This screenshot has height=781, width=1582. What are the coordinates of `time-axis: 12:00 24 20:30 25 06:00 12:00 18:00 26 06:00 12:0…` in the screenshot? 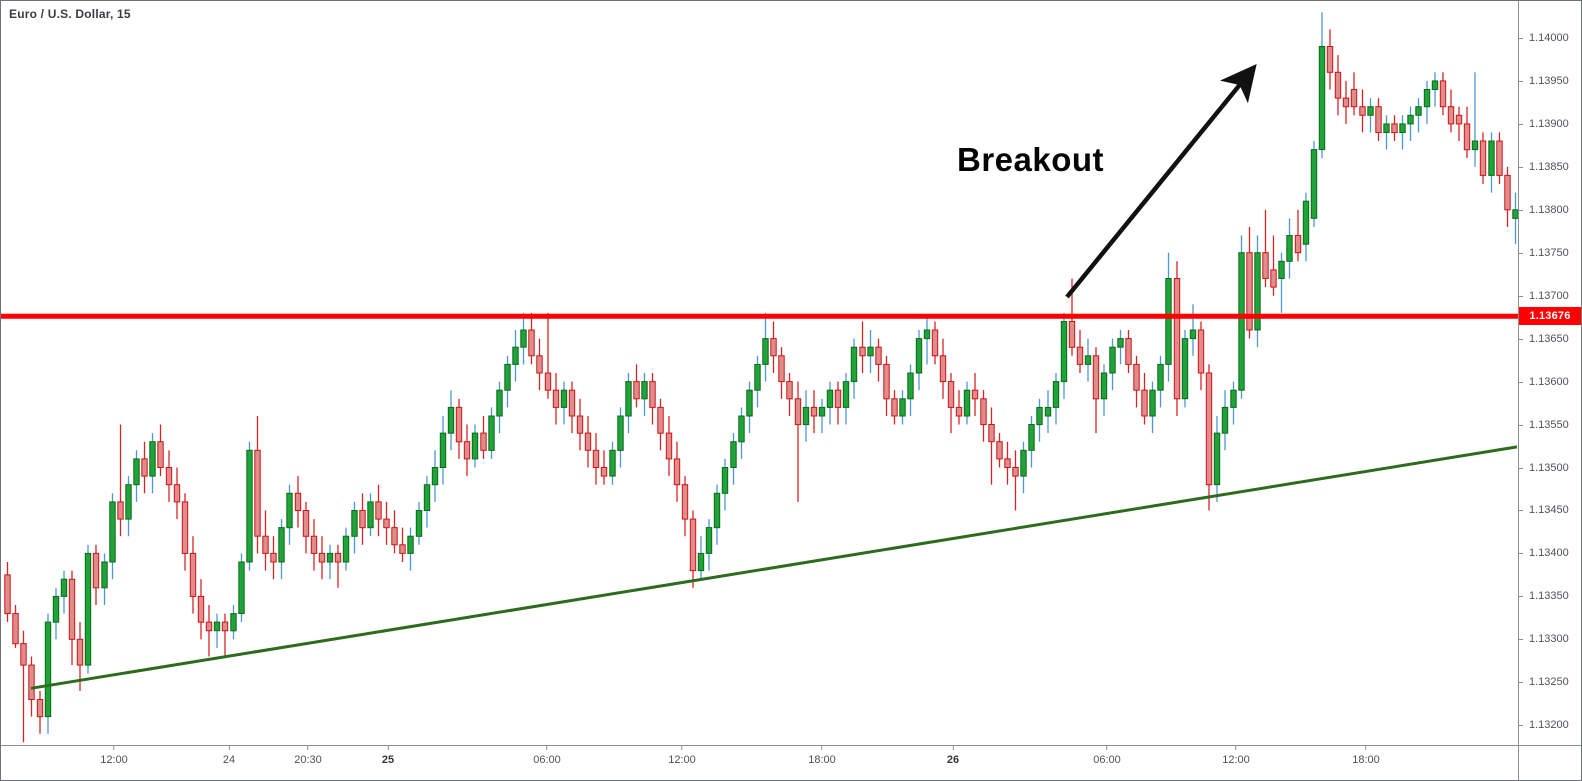 It's located at (759, 763).